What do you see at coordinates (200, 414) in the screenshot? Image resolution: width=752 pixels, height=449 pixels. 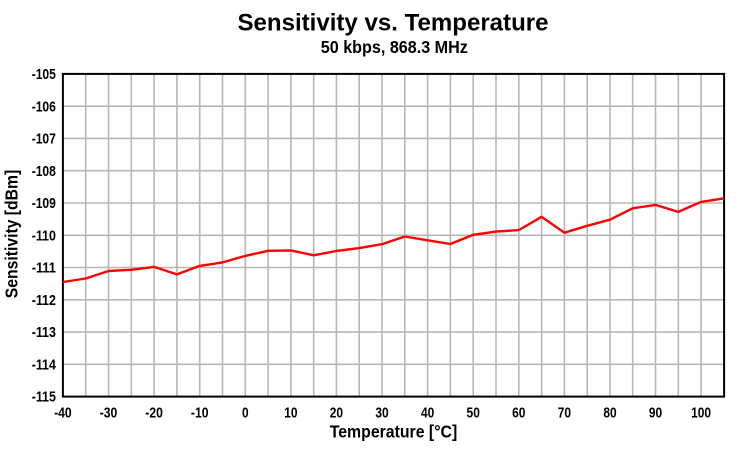 I see `svg-text: -10` at bounding box center [200, 414].